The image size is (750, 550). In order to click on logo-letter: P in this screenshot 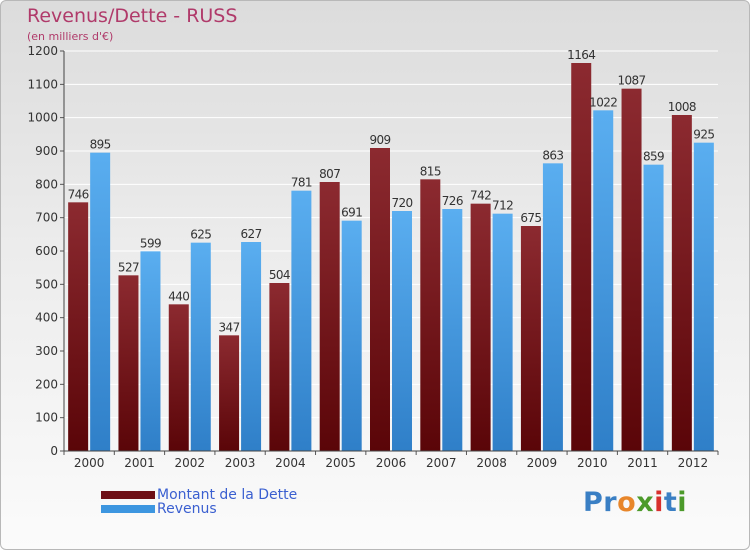, I will do `click(593, 502)`.